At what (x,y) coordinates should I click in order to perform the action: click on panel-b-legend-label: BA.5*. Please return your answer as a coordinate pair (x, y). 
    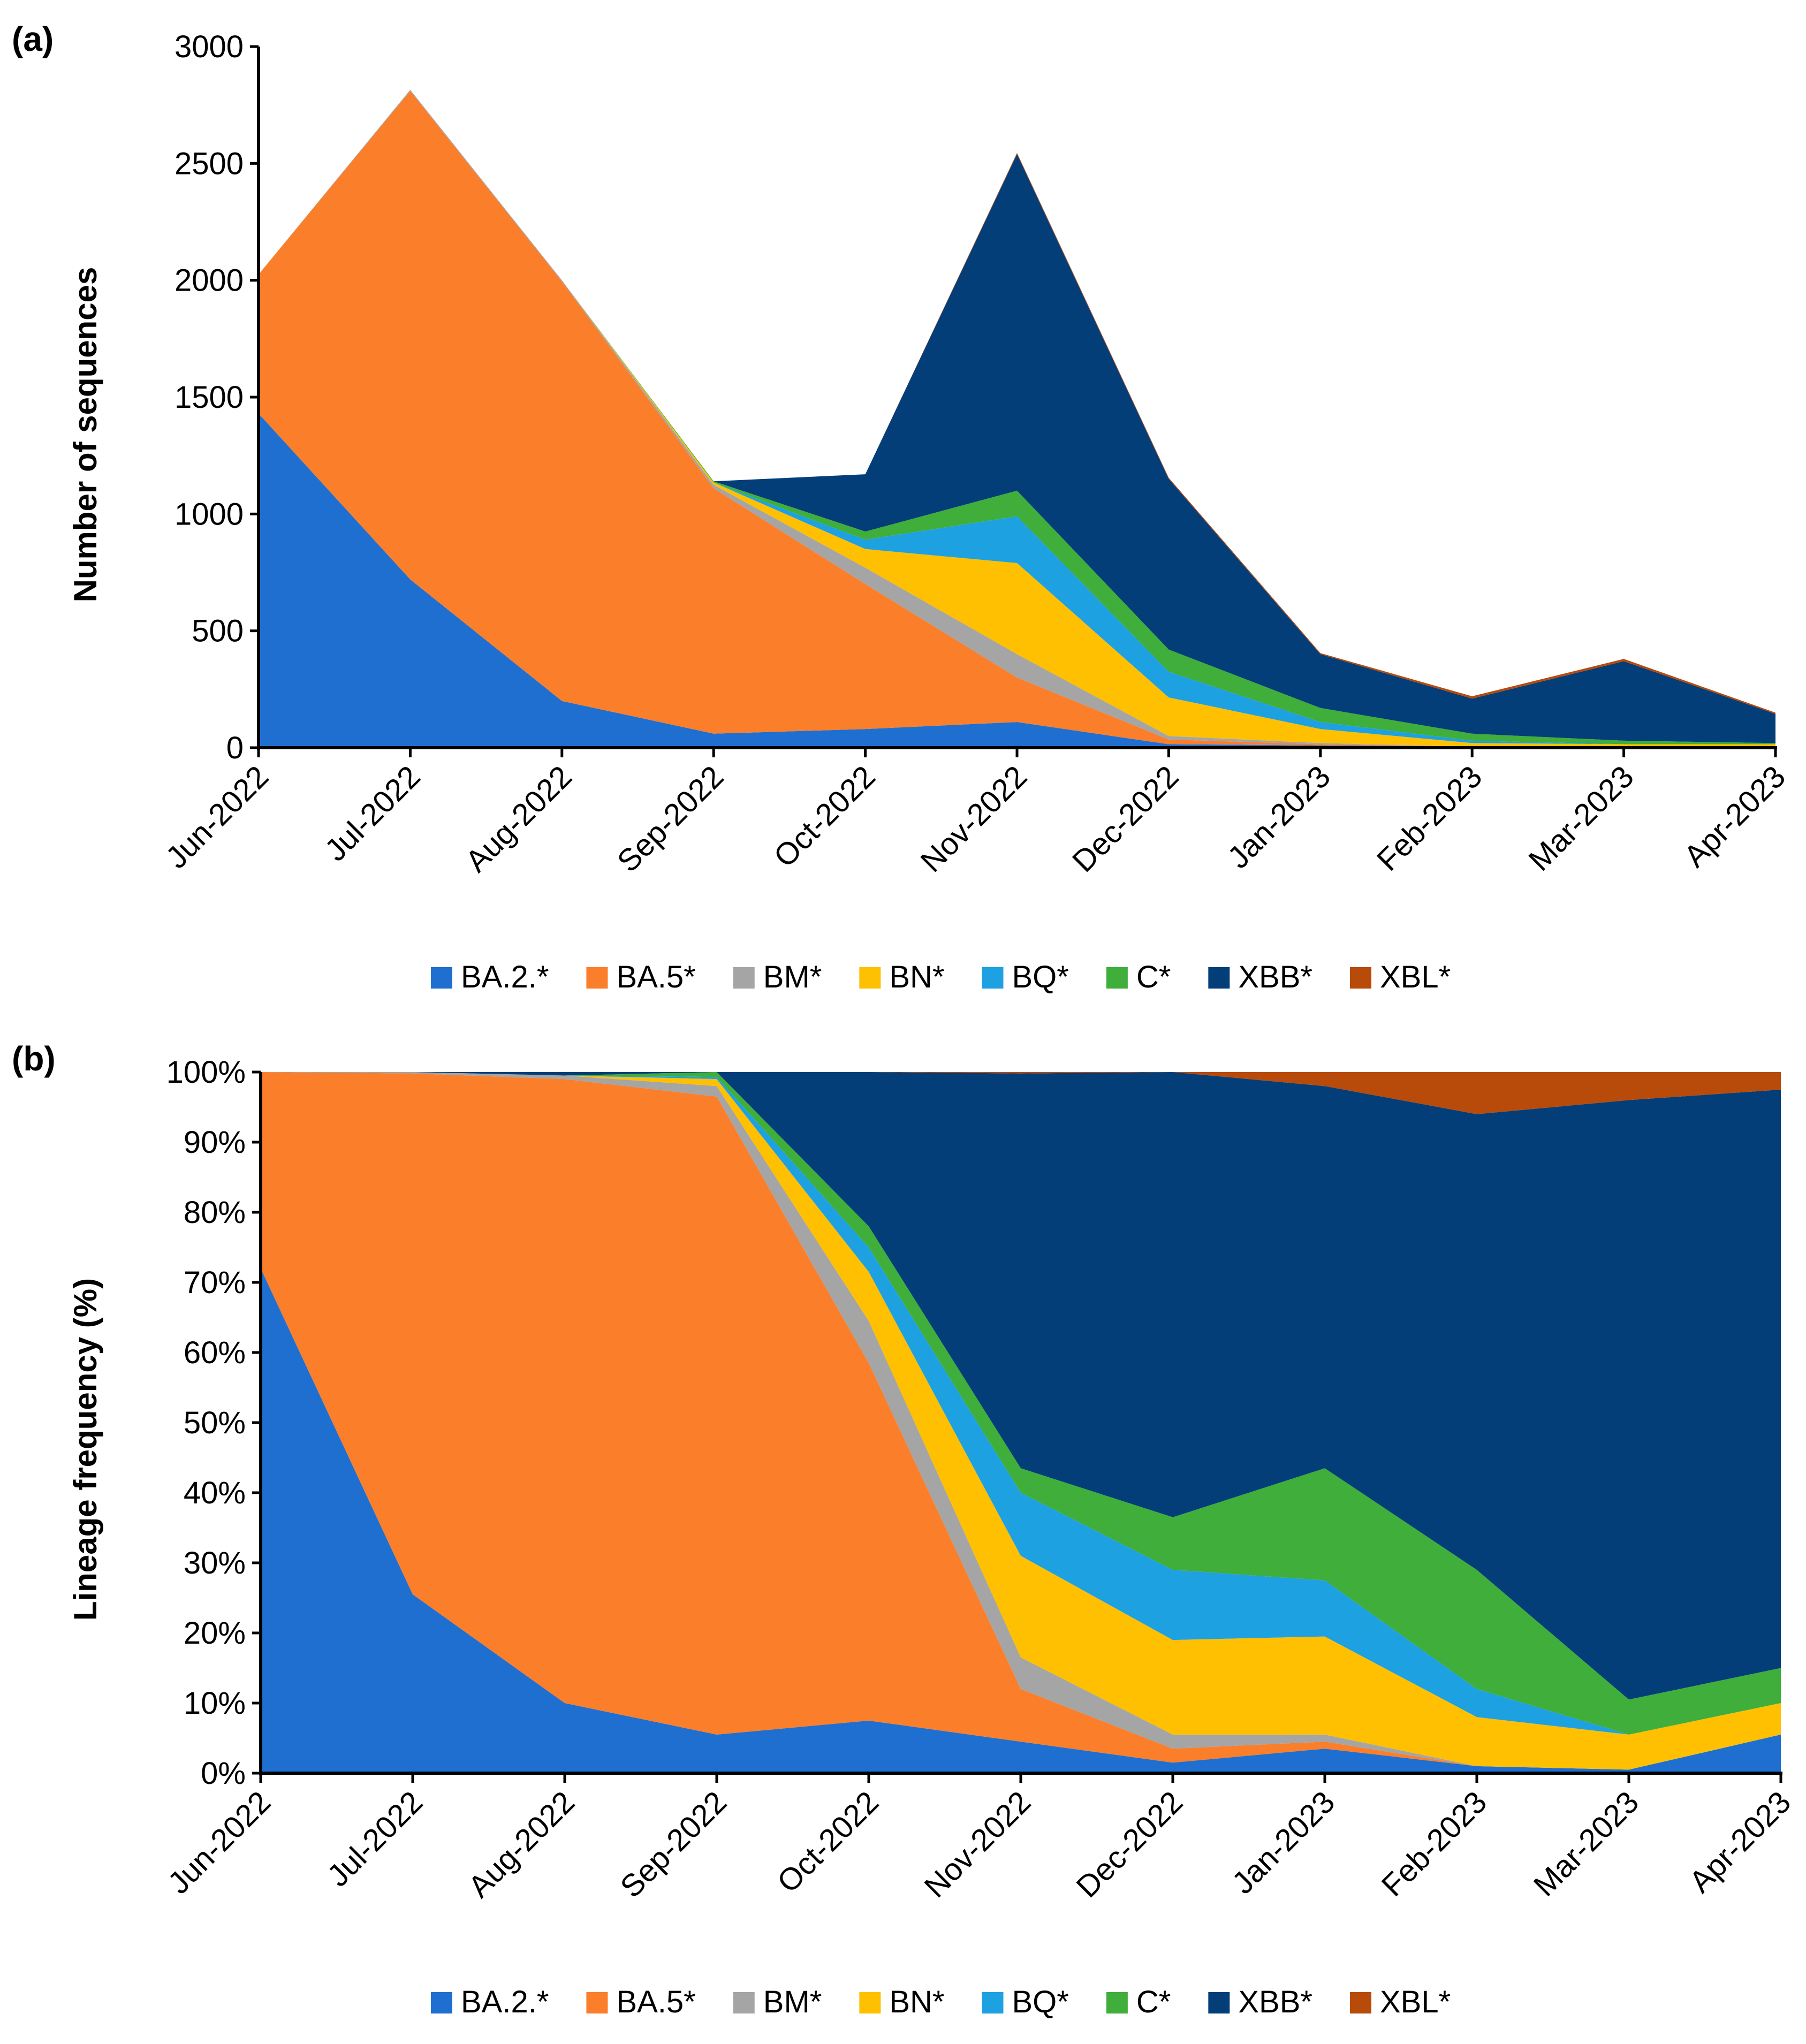
    Looking at the image, I should click on (655, 2002).